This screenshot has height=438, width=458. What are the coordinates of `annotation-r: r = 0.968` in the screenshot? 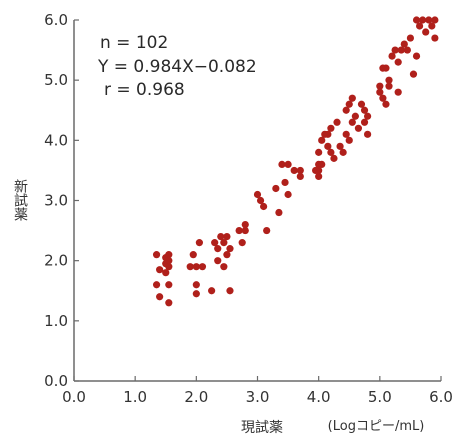 It's located at (144, 90).